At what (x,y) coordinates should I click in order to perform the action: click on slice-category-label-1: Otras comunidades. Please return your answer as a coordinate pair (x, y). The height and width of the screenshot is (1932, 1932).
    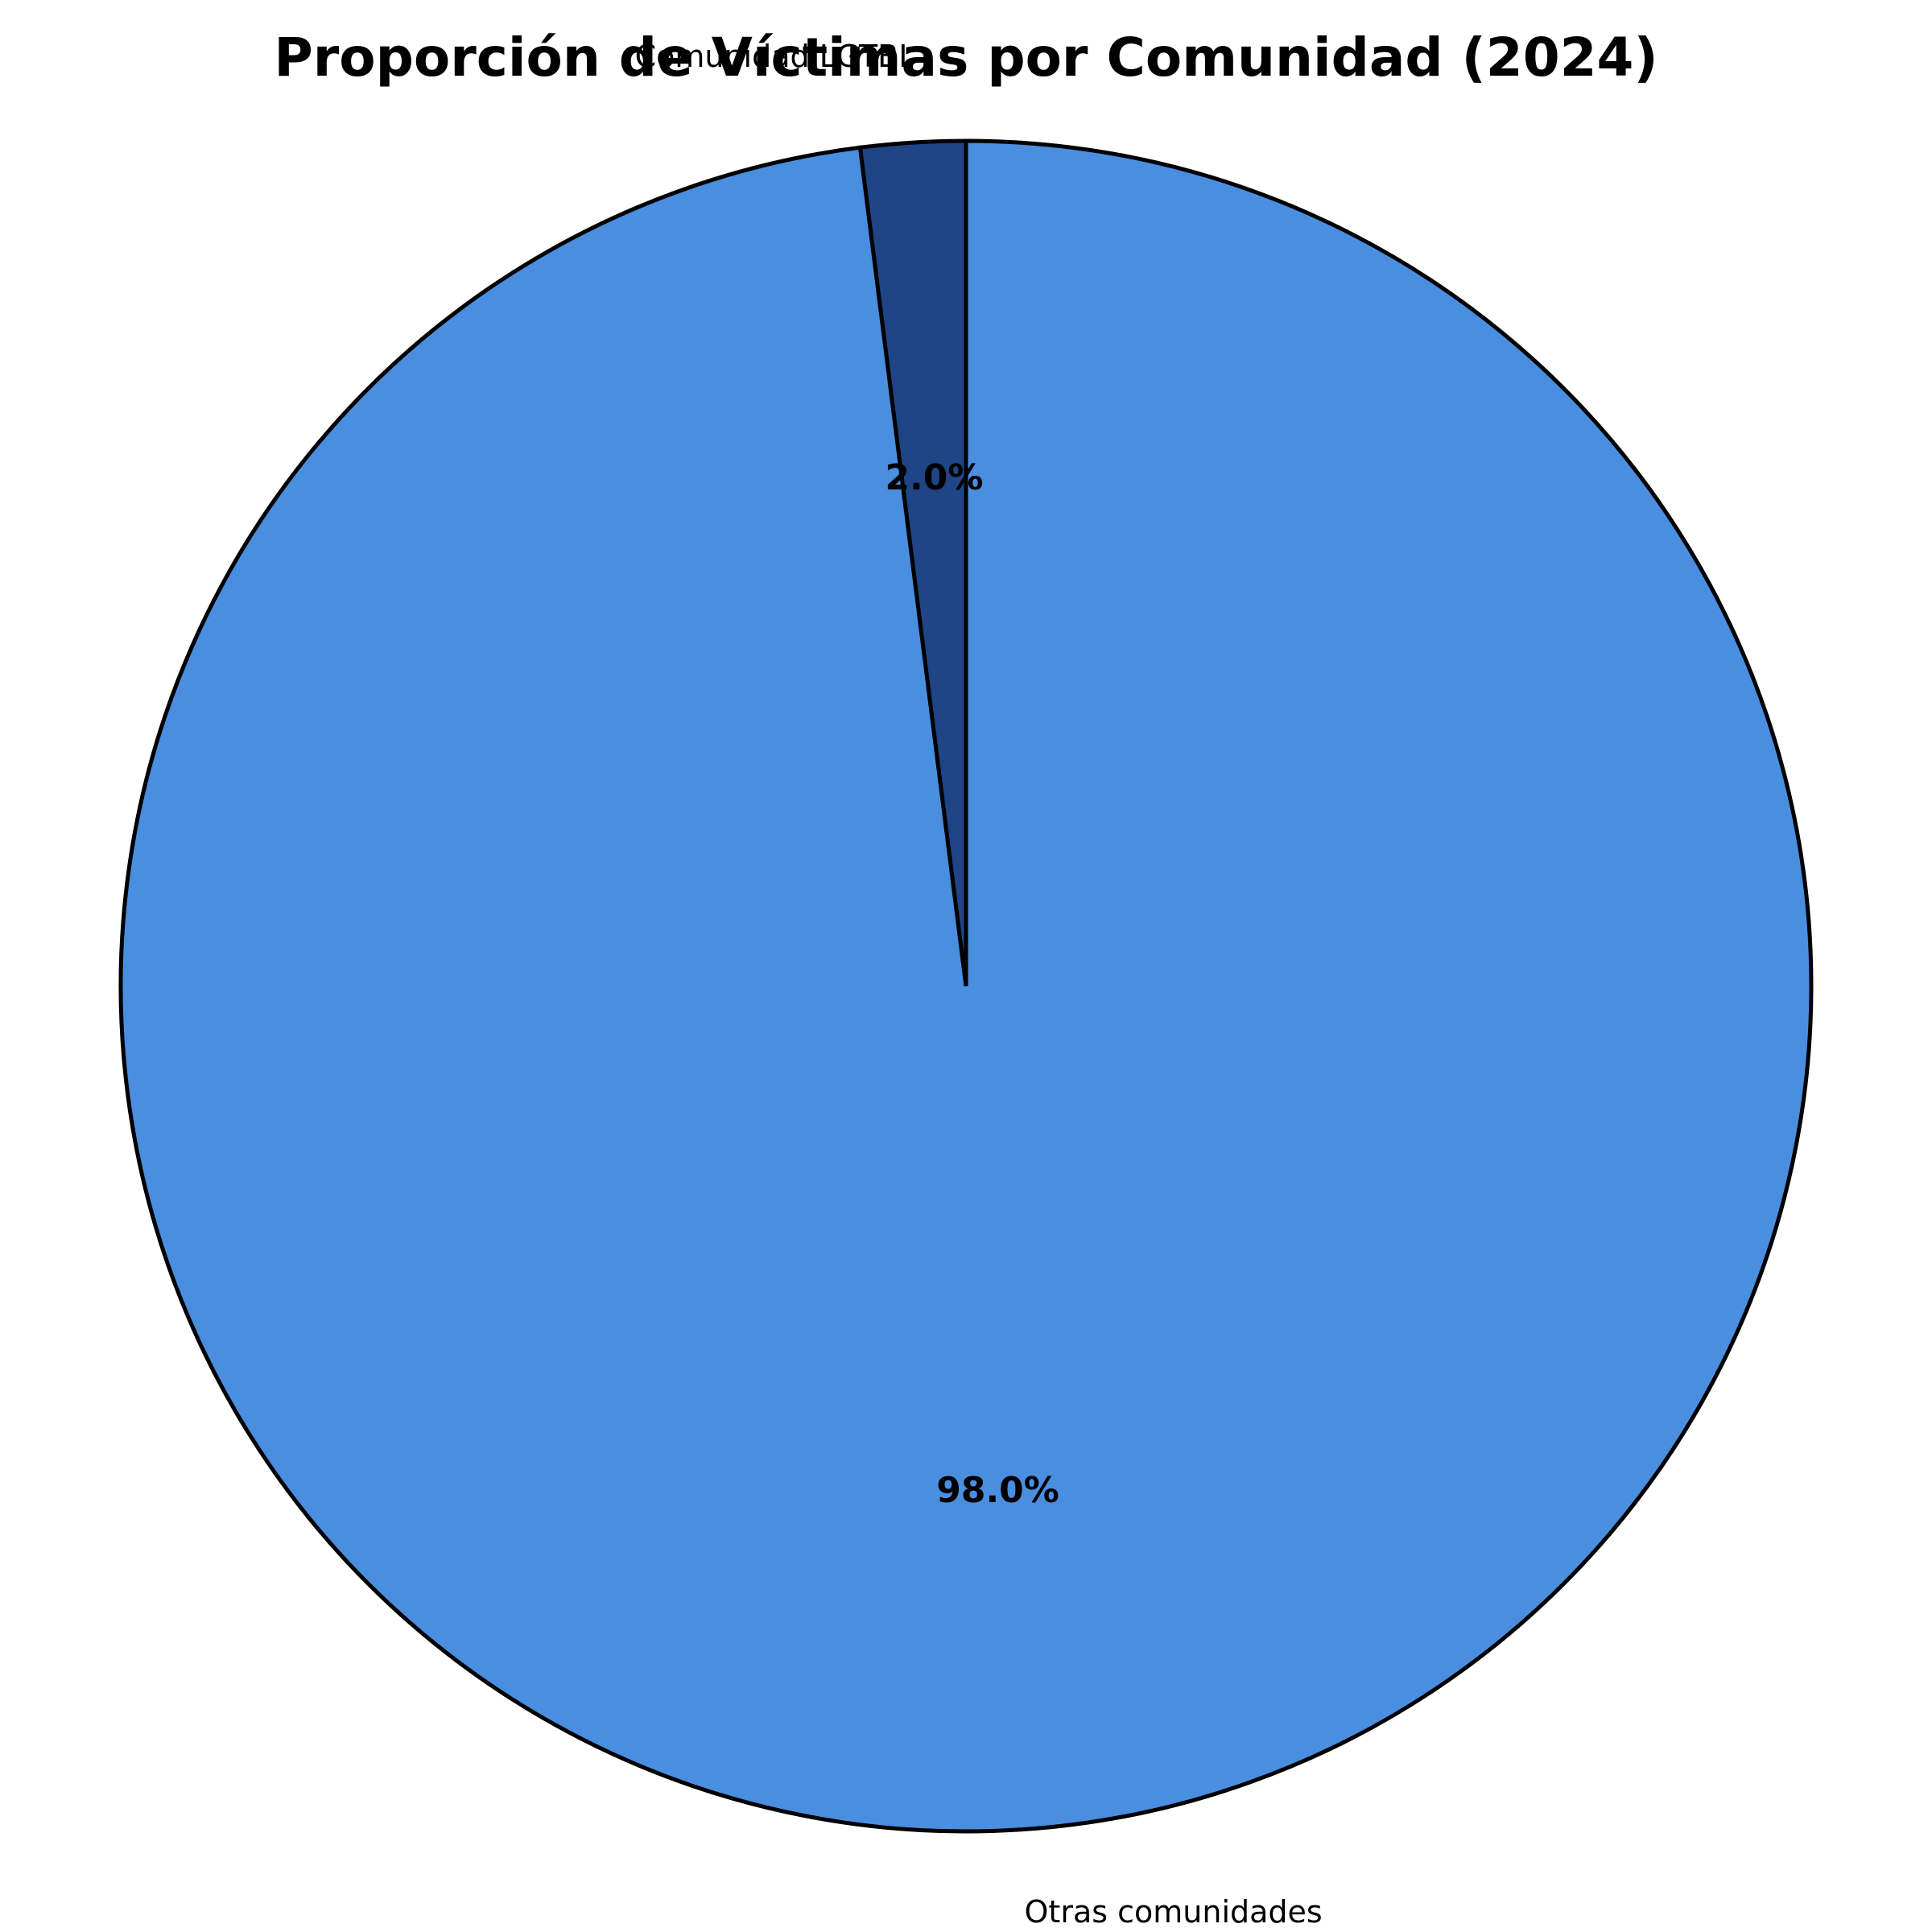
    Looking at the image, I should click on (1174, 1912).